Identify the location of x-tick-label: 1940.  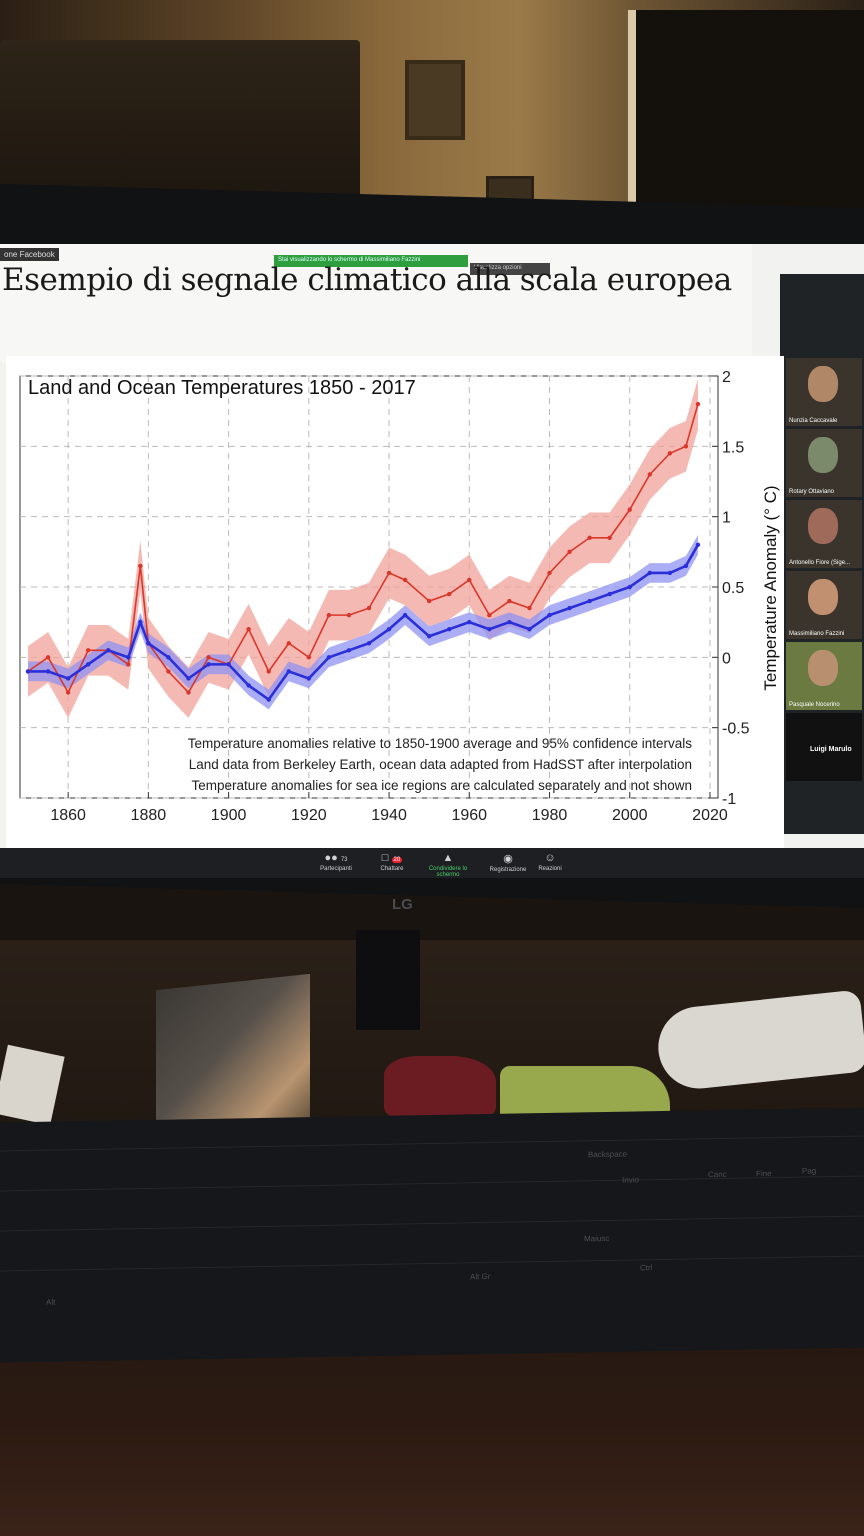
(389, 815).